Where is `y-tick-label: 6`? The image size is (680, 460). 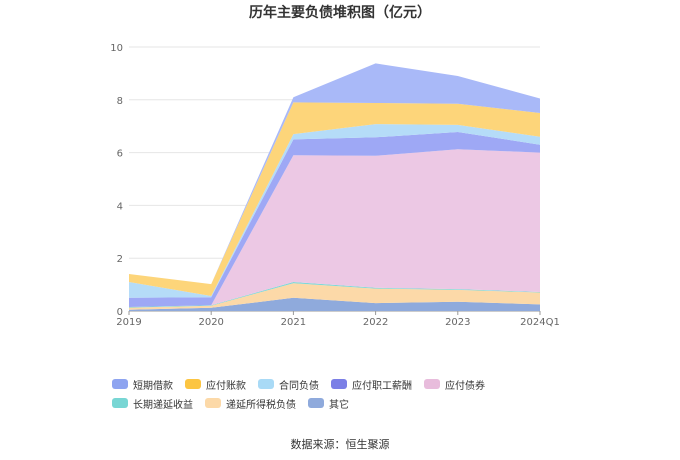
y-tick-label: 6 is located at coordinates (120, 154).